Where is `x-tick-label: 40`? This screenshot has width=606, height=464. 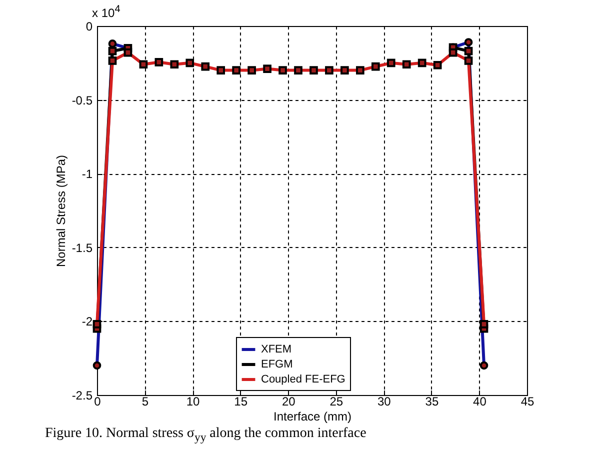 x-tick-label: 40 is located at coordinates (480, 401).